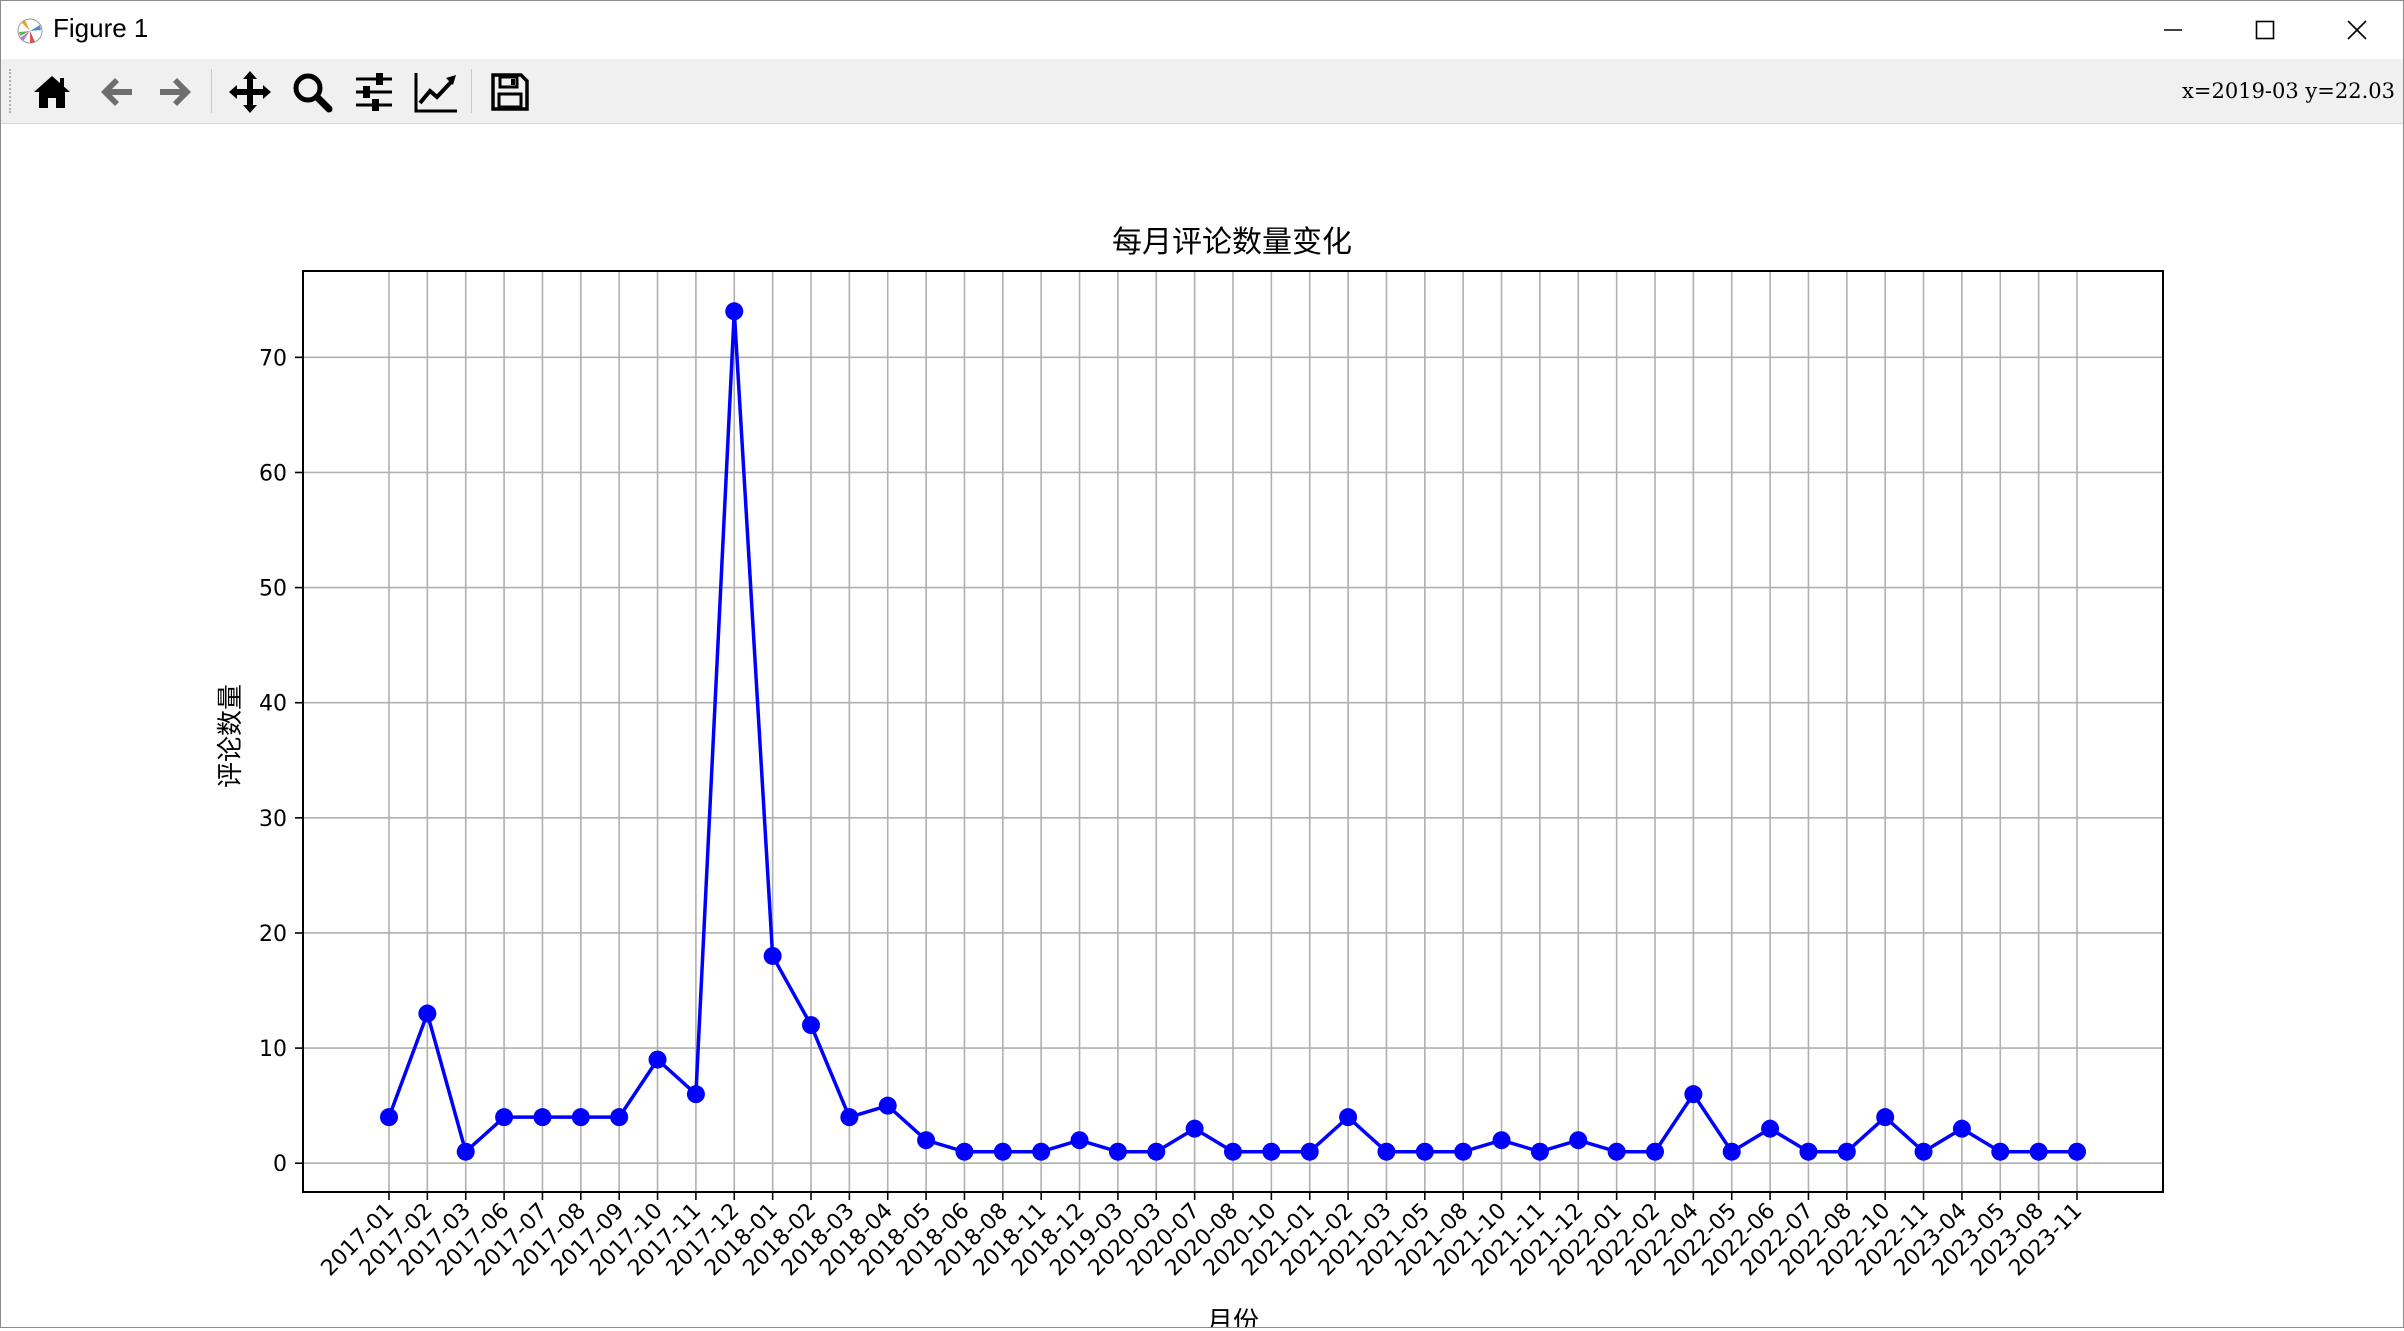  What do you see at coordinates (1232, 242) in the screenshot?
I see `chart-title: 每月评论数量变化` at bounding box center [1232, 242].